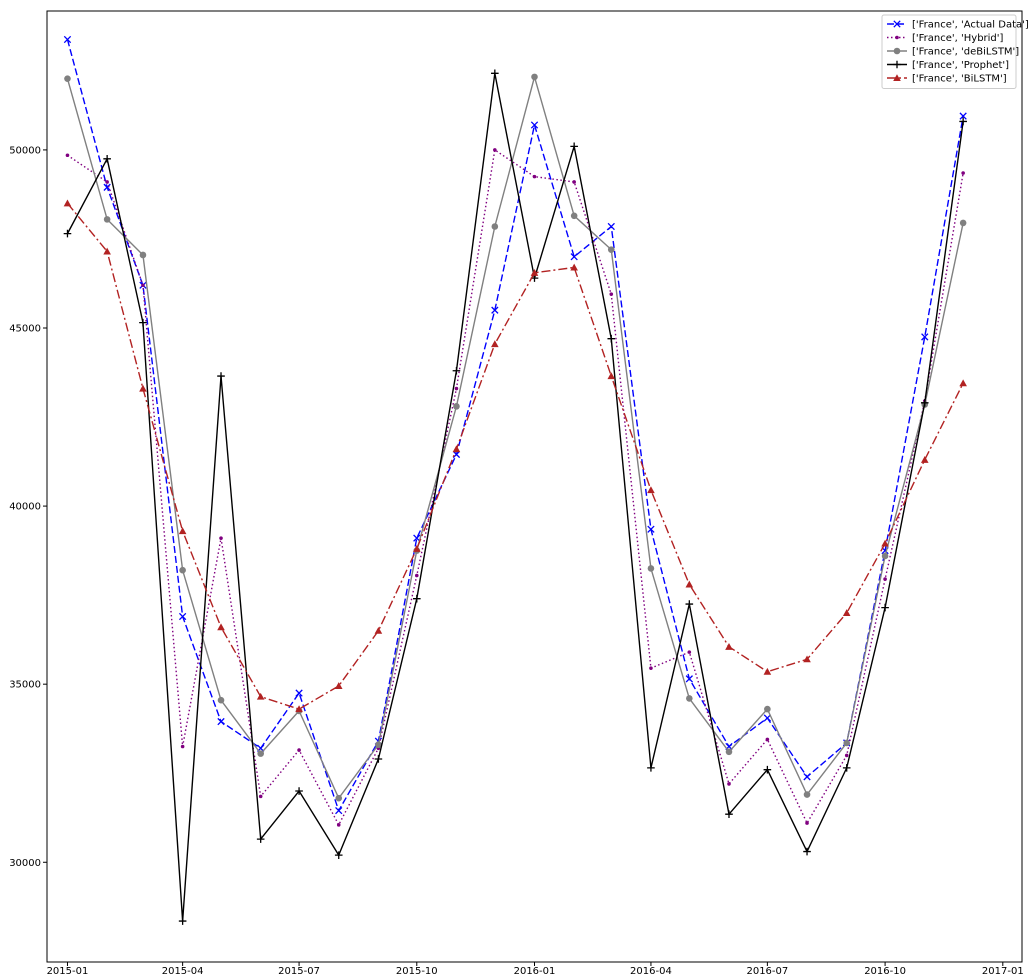 The image size is (1036, 976). Describe the element at coordinates (958, 38) in the screenshot. I see `legend-label-1: ['France', 'Hybrid']` at that location.